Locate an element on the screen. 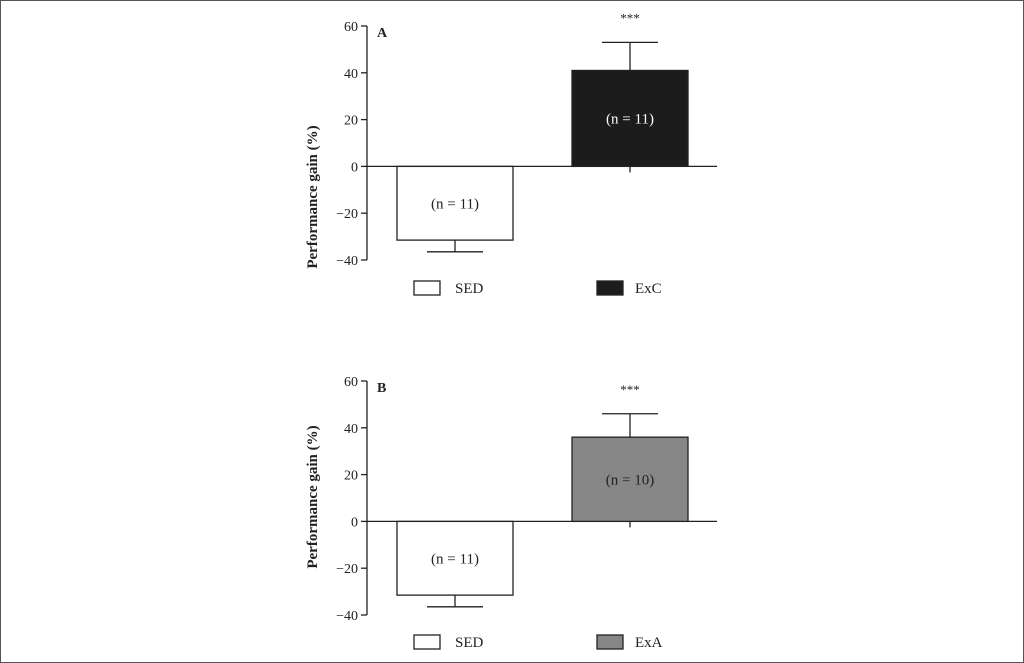 This screenshot has width=1024, height=663. legend-swatch-exa is located at coordinates (610, 642).